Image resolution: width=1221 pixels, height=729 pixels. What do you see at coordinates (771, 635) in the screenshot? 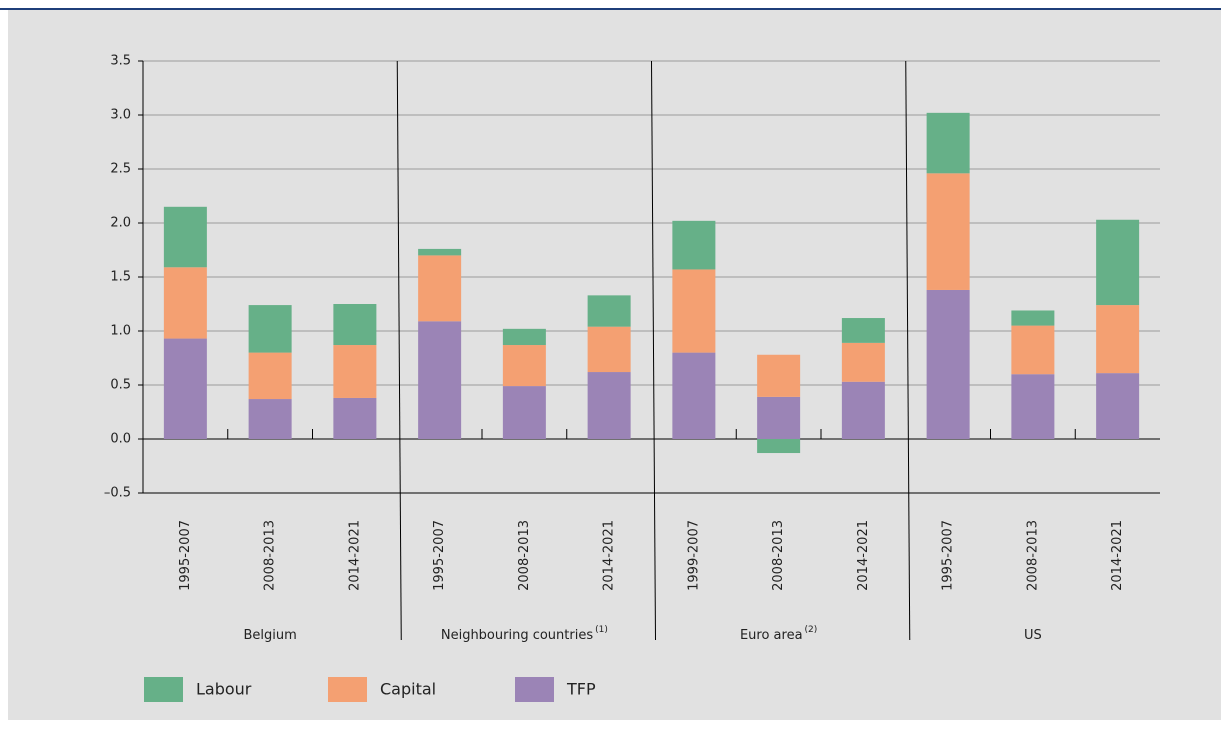
I see `group-name: Euro area` at bounding box center [771, 635].